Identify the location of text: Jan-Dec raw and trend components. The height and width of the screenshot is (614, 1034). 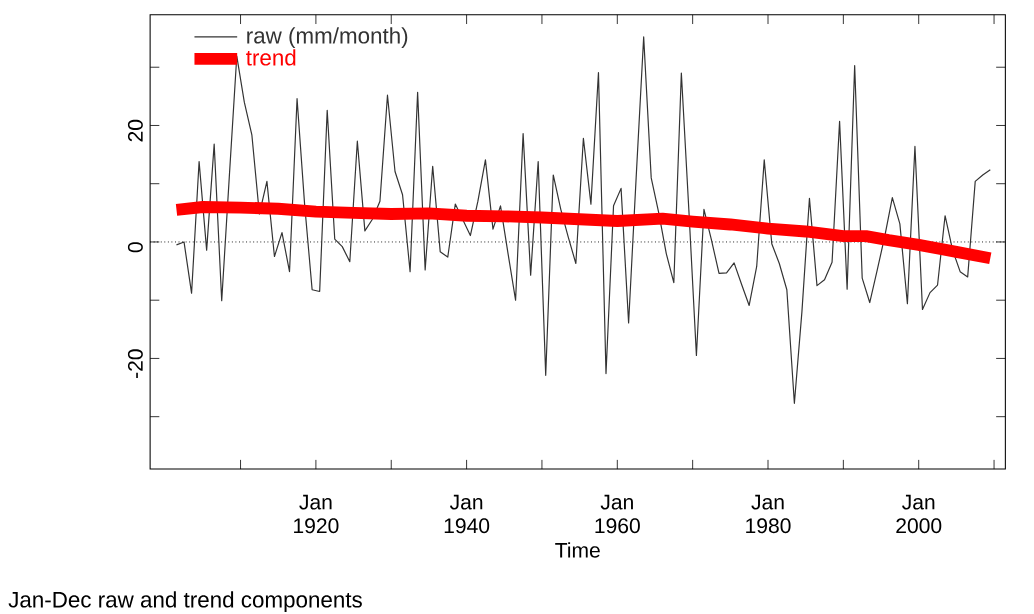
(185, 601).